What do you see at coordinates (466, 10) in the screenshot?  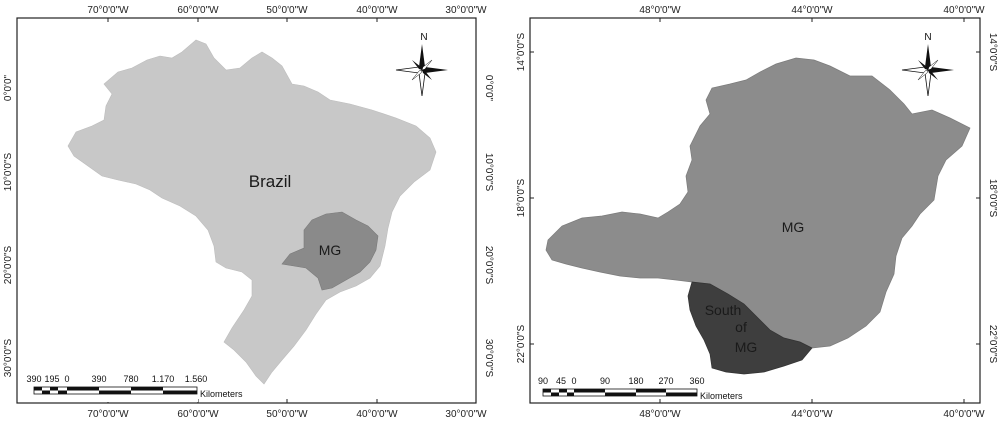 I see `top-tick-label: 30°0'0"W` at bounding box center [466, 10].